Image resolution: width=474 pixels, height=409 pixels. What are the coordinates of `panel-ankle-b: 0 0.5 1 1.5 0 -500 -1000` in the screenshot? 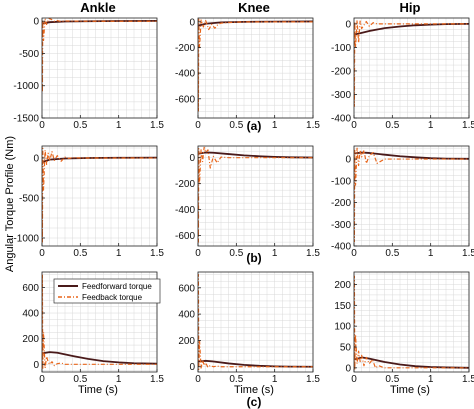 It's located at (88, 202).